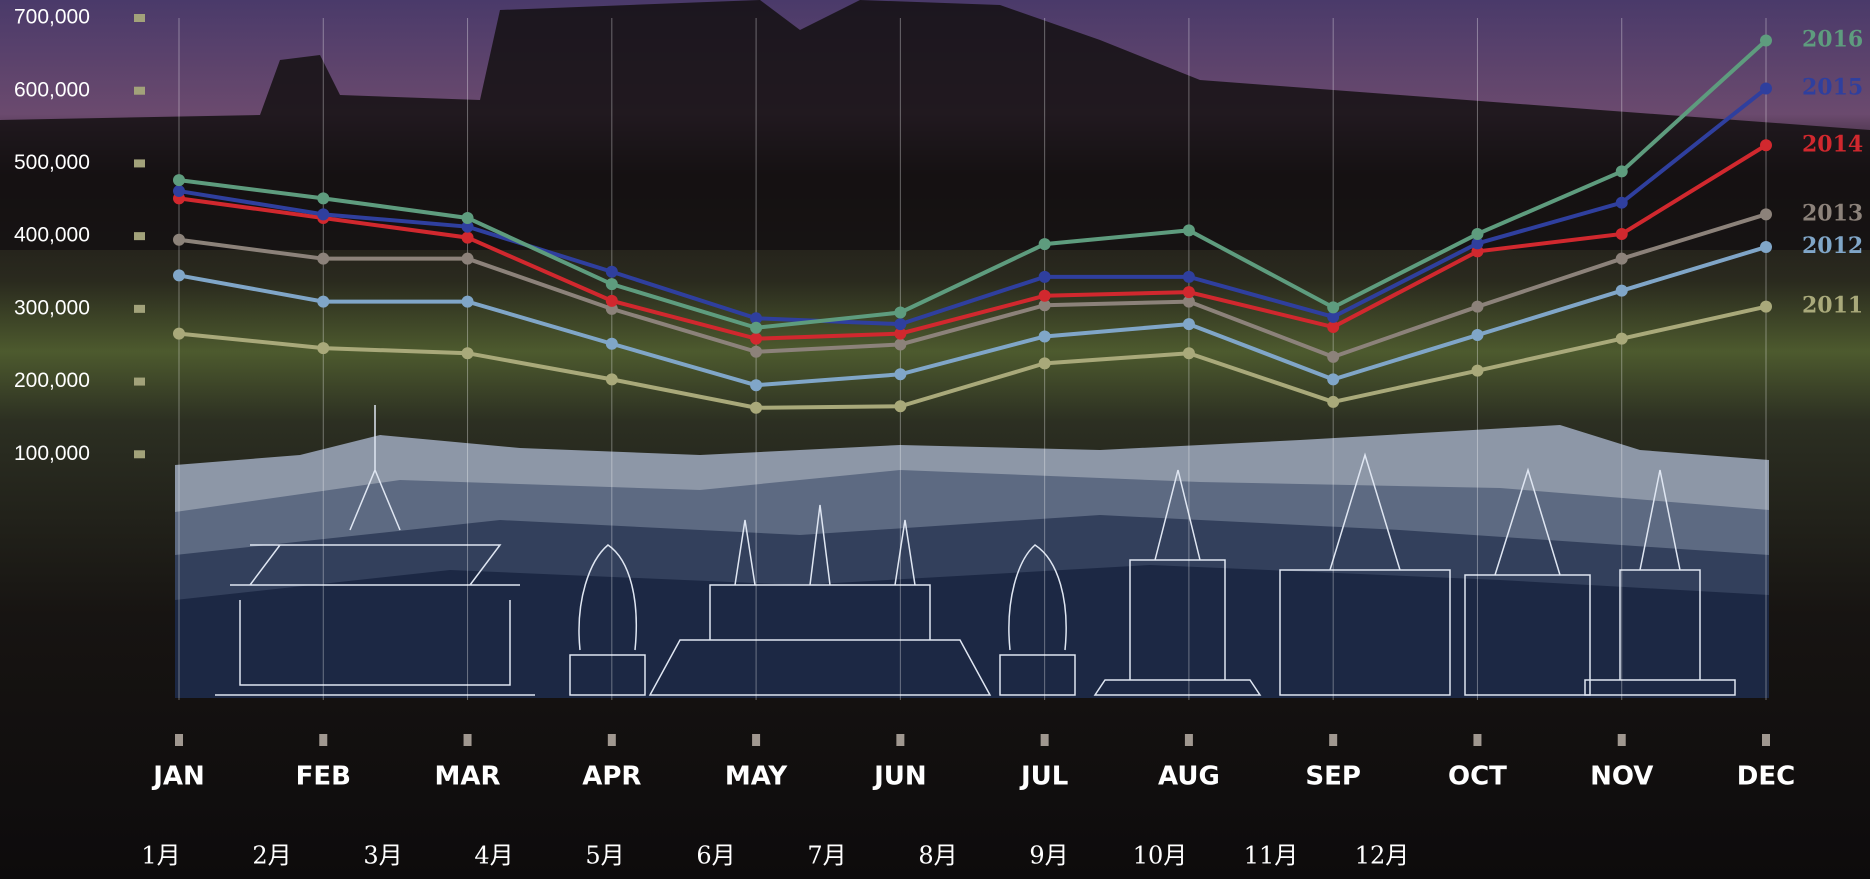 This screenshot has width=1870, height=879. Describe the element at coordinates (468, 777) in the screenshot. I see `x-tick-label: MAR` at that location.